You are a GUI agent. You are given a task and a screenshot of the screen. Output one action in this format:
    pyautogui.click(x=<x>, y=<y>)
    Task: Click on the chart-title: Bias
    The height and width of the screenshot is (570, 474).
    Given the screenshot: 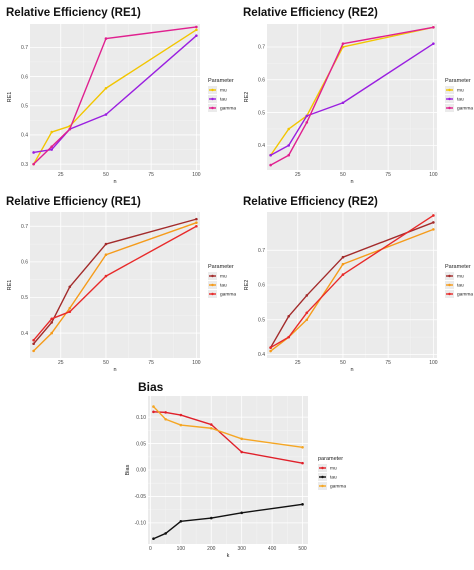 What is the action you would take?
    pyautogui.click(x=151, y=387)
    